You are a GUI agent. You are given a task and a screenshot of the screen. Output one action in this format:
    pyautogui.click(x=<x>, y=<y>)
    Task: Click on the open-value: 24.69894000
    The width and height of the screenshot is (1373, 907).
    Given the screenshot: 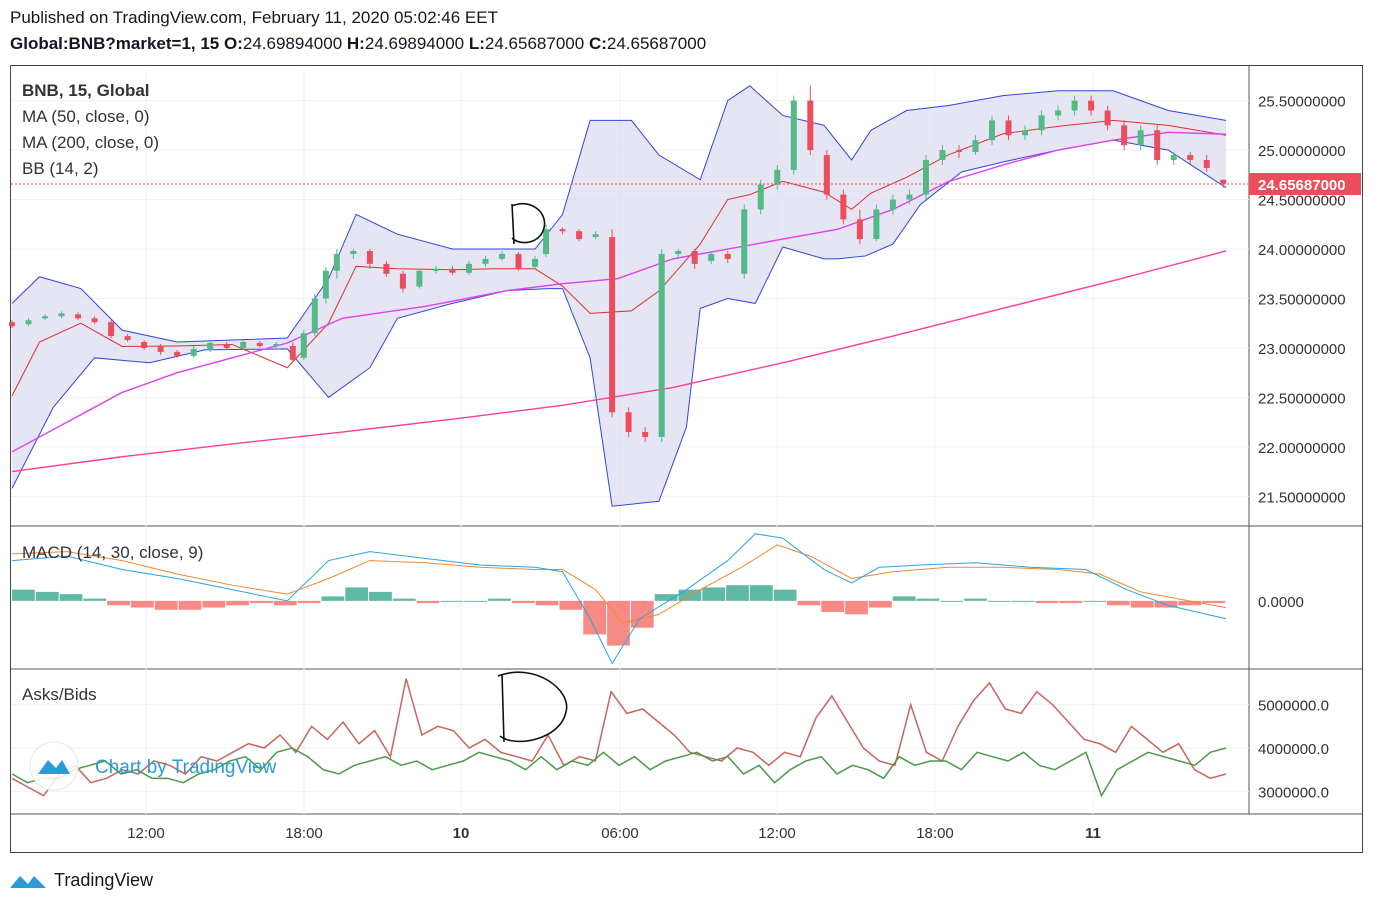 What is the action you would take?
    pyautogui.click(x=292, y=43)
    